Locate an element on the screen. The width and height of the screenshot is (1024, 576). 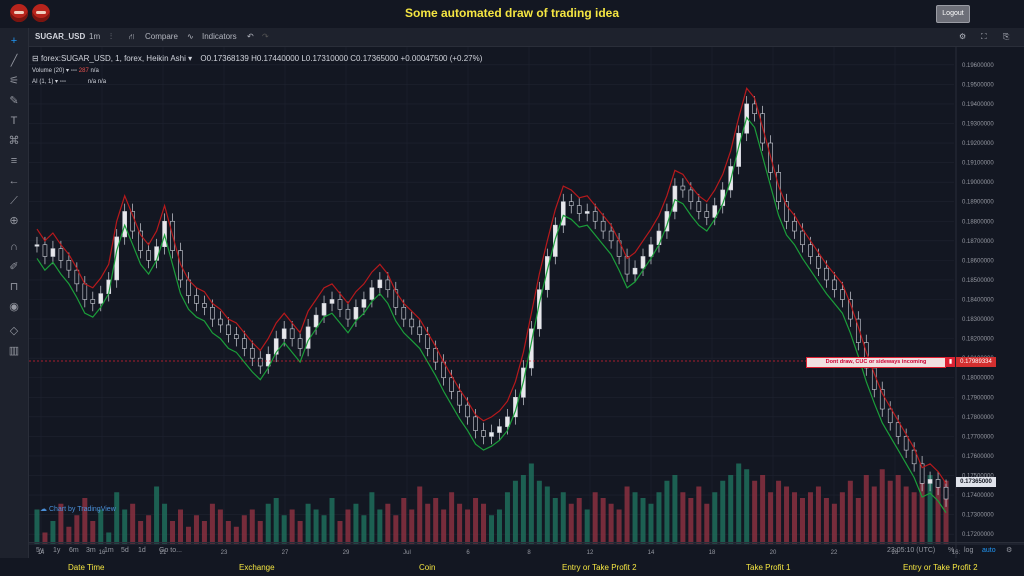
collapse-icon: ⊟ is located at coordinates (35, 58).